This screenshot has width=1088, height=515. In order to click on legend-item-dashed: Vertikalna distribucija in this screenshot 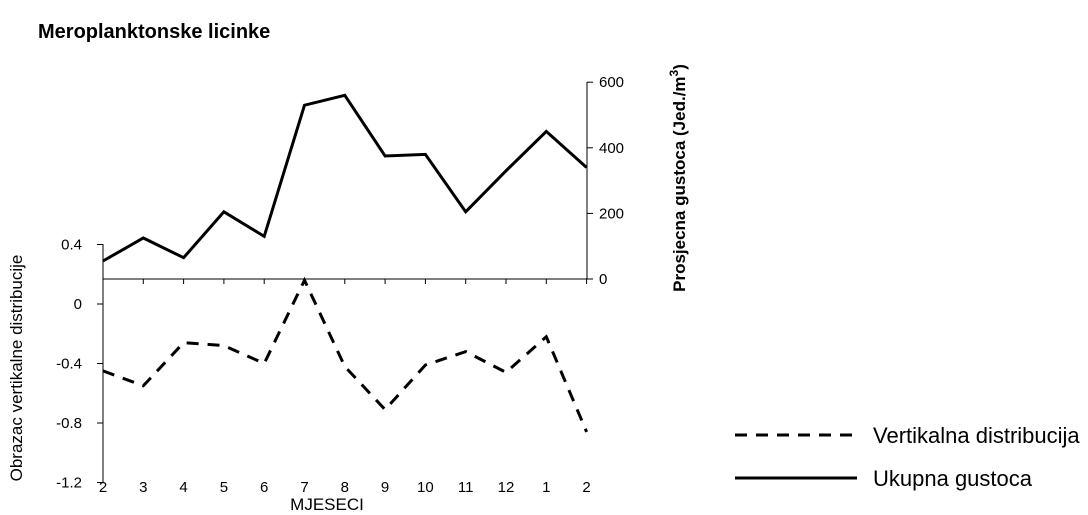, I will do `click(907, 435)`.